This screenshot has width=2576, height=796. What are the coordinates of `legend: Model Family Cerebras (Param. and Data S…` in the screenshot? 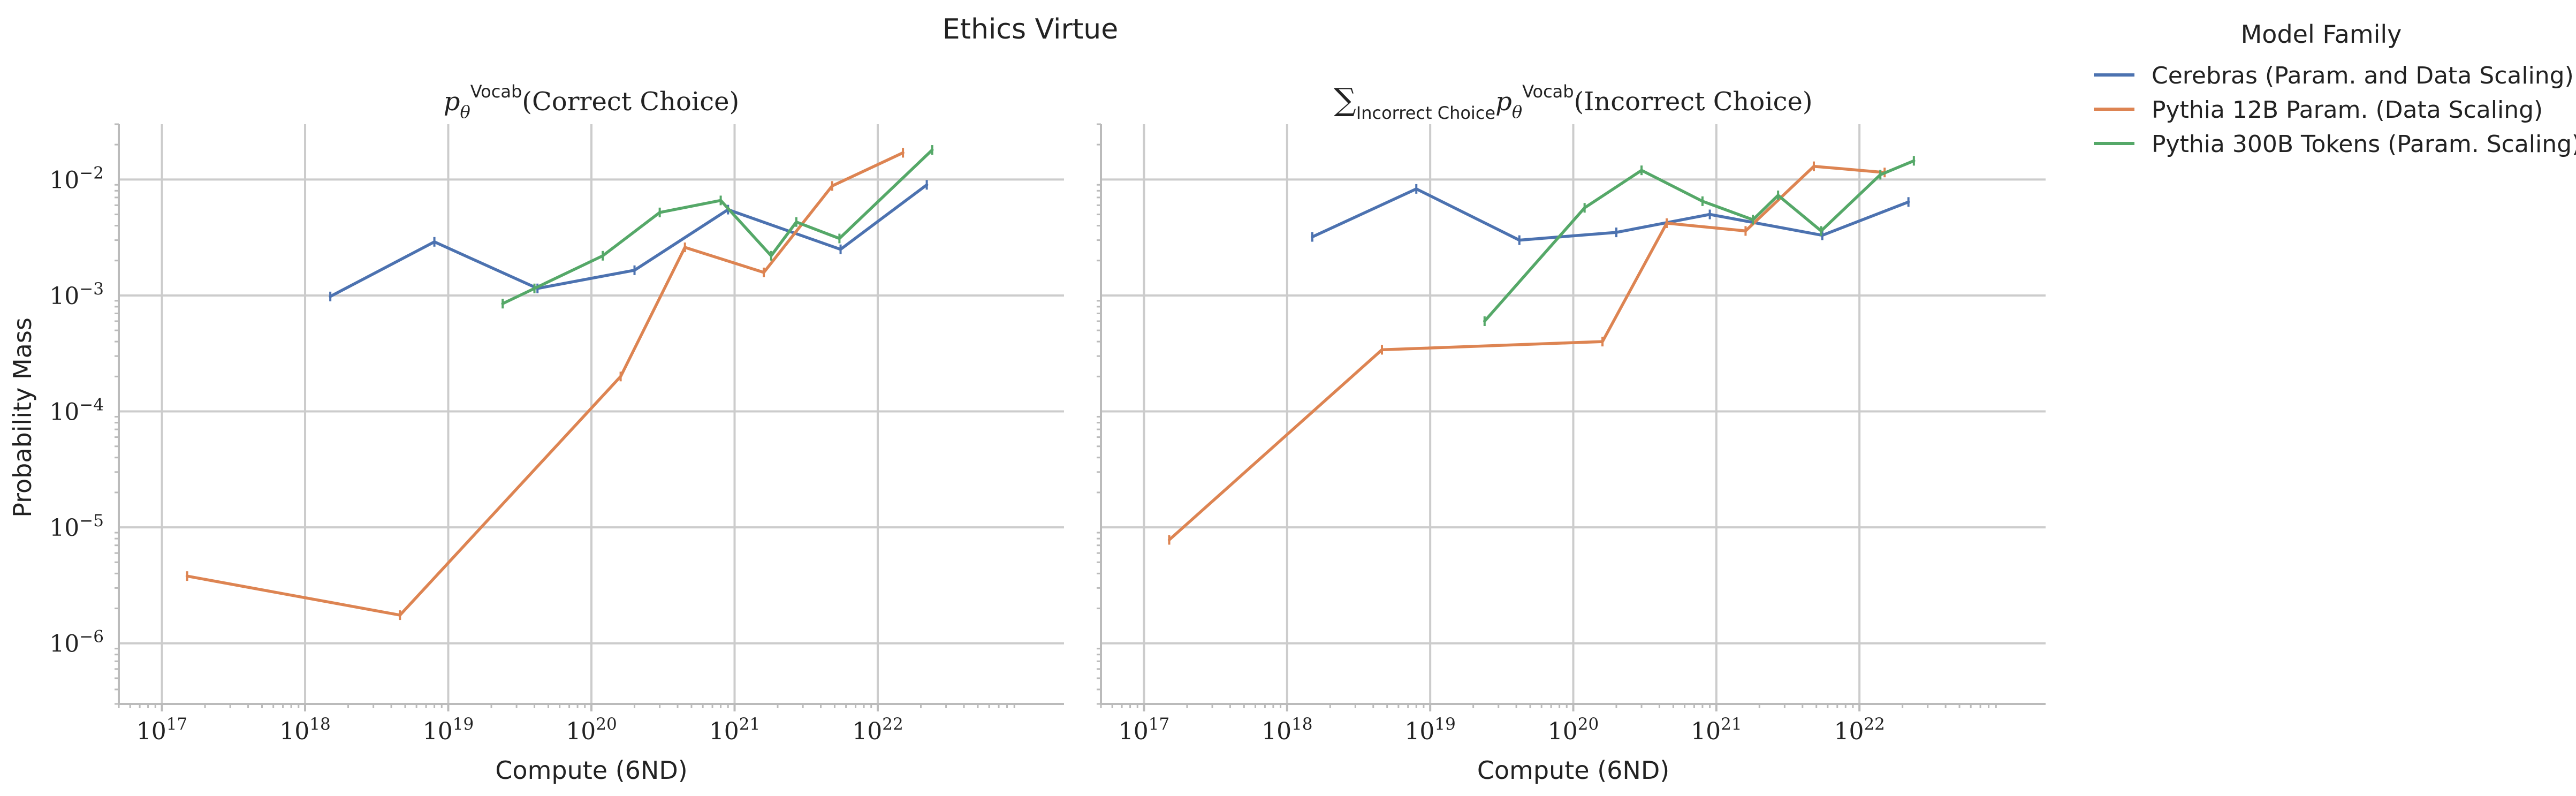 It's located at (2335, 89).